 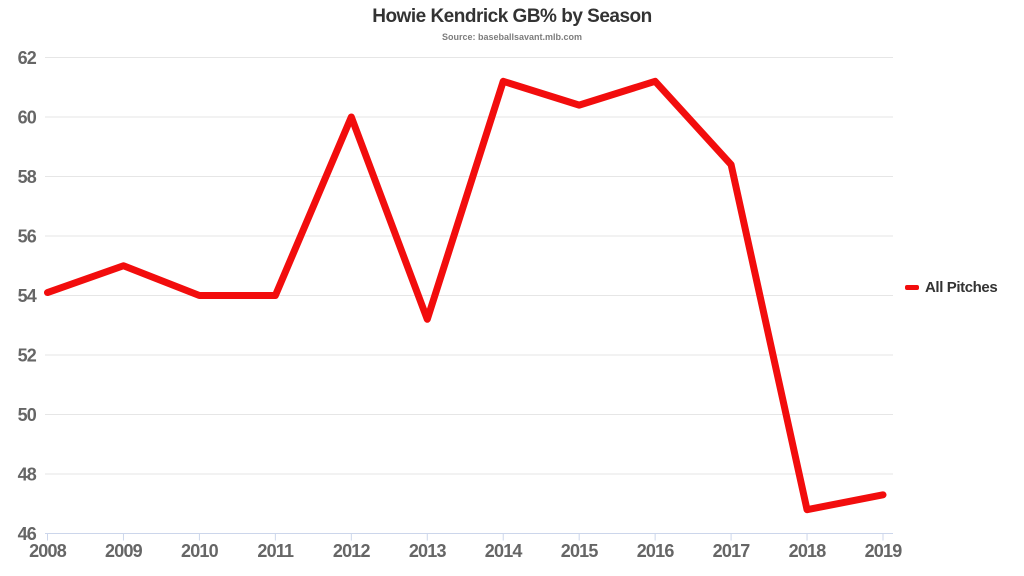 I want to click on x-axis-label: 2013, so click(x=428, y=551).